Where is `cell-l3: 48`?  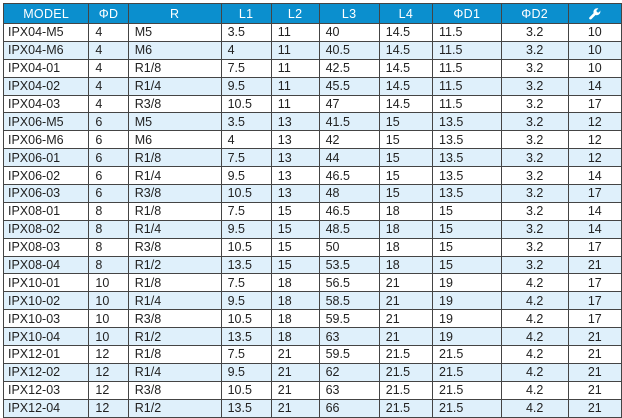
cell-l3: 48 is located at coordinates (349, 193).